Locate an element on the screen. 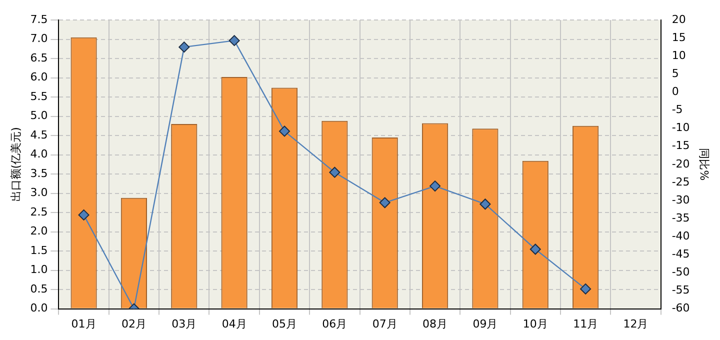  x-tick-label: 07月 is located at coordinates (385, 323).